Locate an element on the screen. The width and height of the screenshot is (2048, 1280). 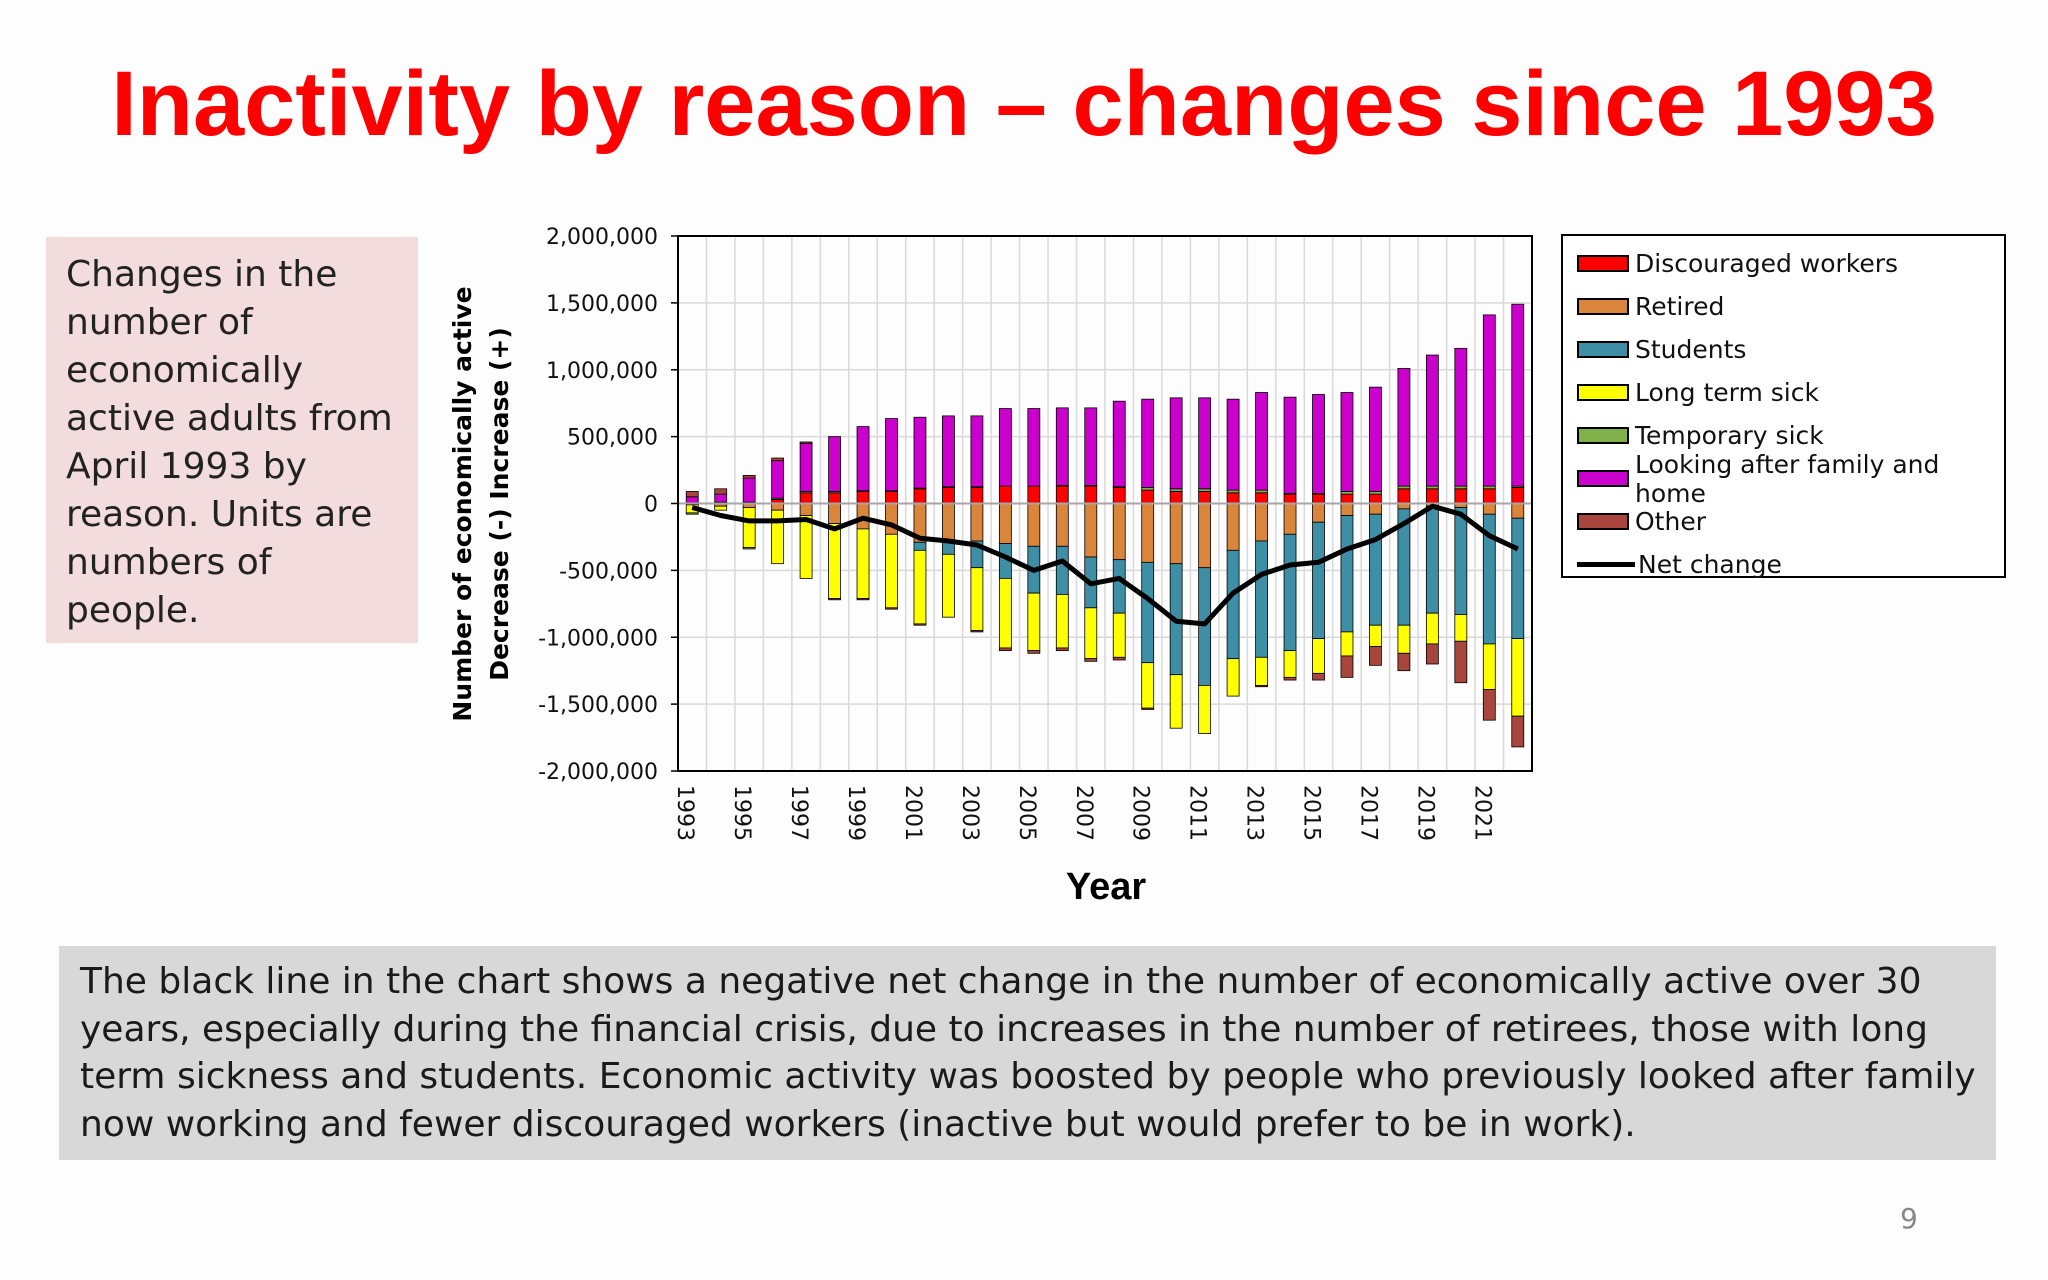
legend-item: Net change is located at coordinates (1790, 564).